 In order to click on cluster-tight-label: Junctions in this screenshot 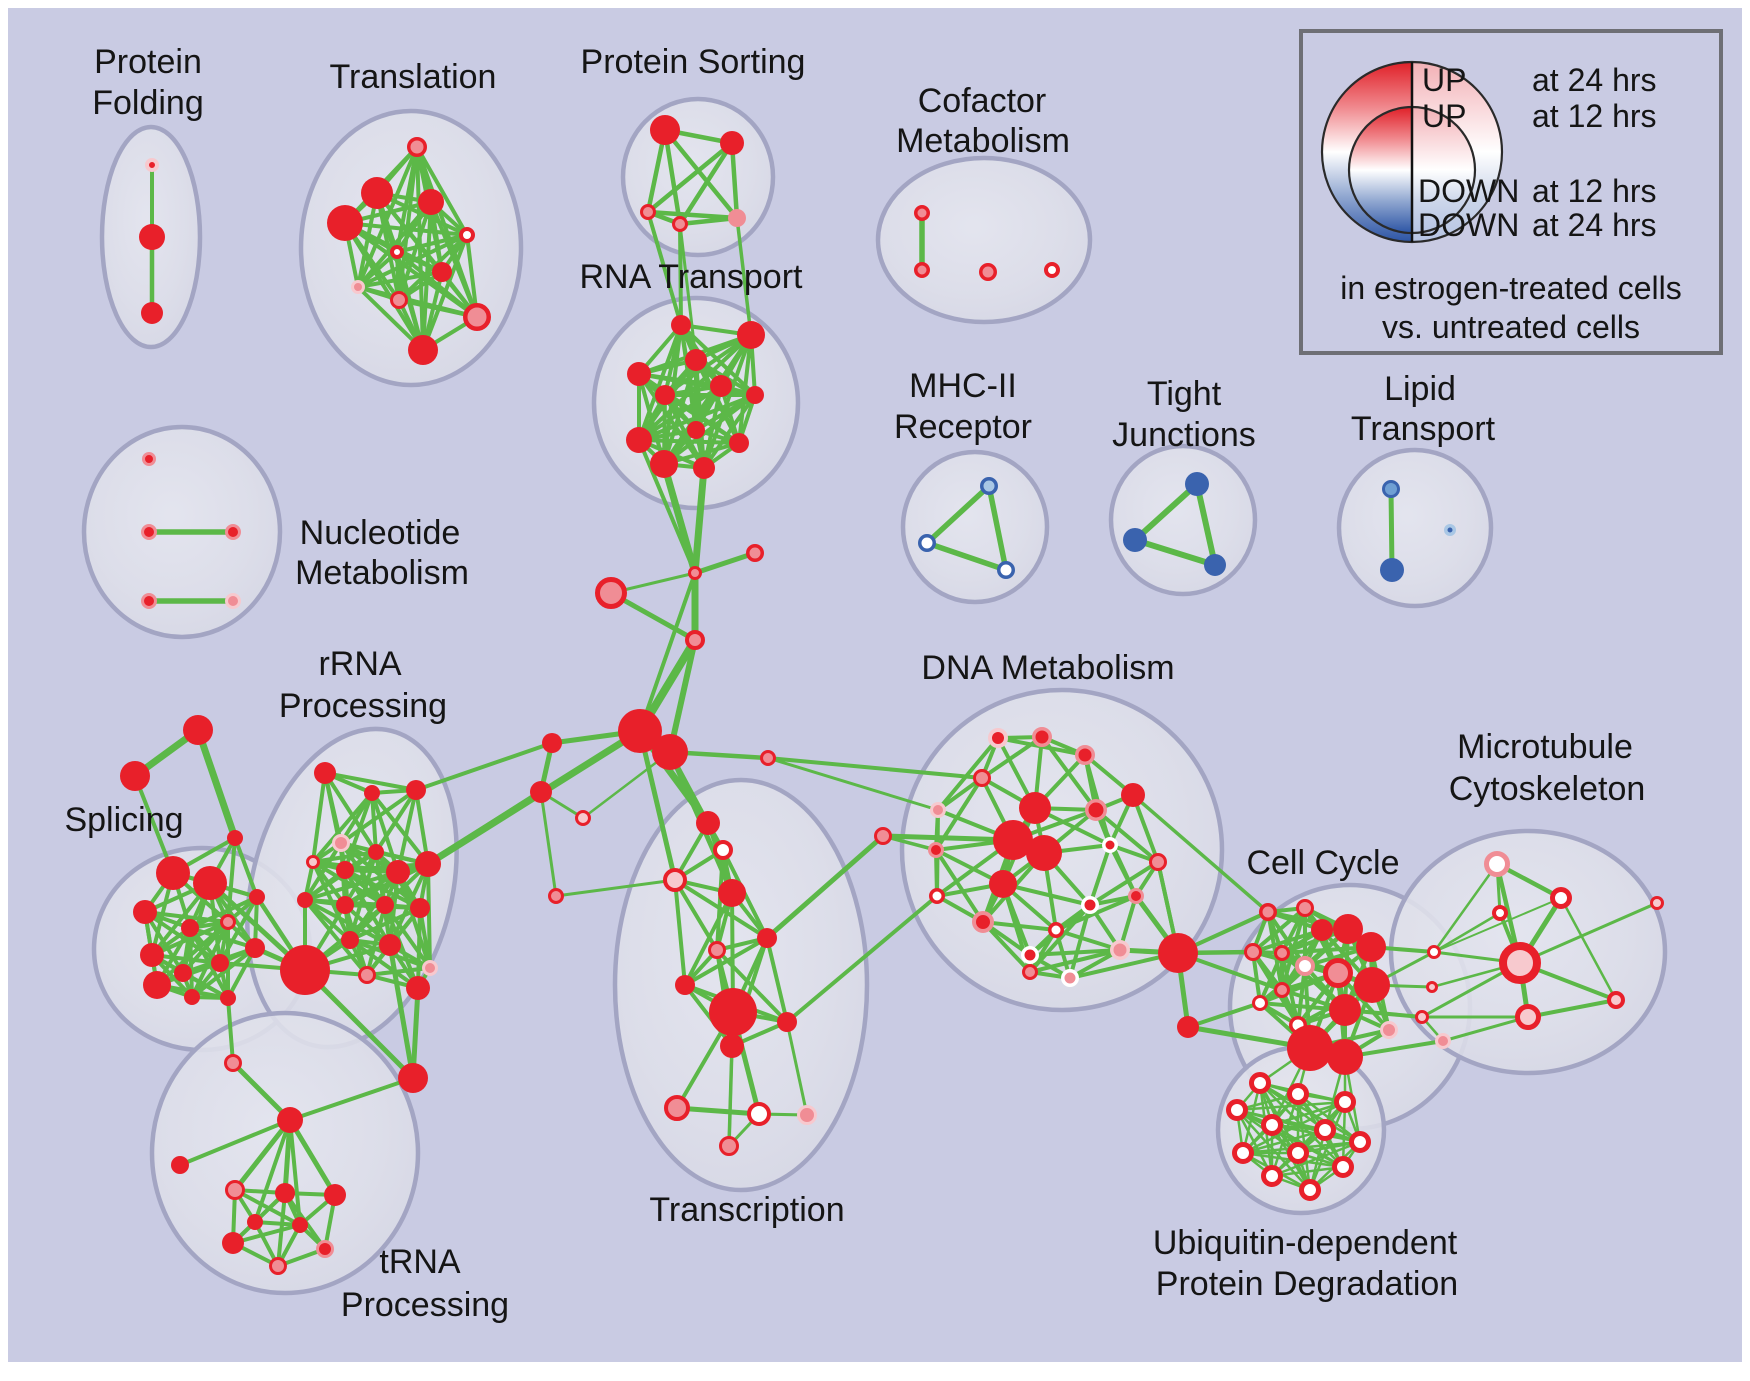, I will do `click(1184, 435)`.